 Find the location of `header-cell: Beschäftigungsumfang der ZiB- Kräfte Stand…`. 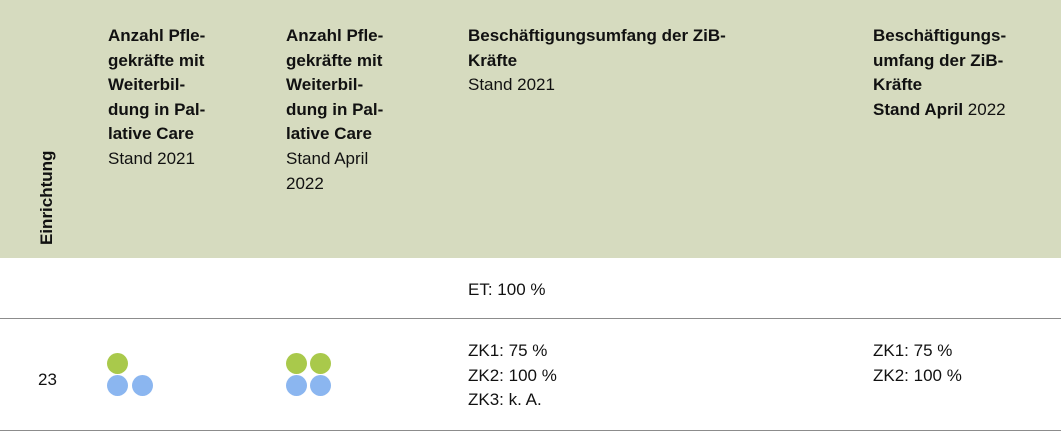

header-cell: Beschäftigungsumfang der ZiB- Kräfte Stand… is located at coordinates (597, 61).